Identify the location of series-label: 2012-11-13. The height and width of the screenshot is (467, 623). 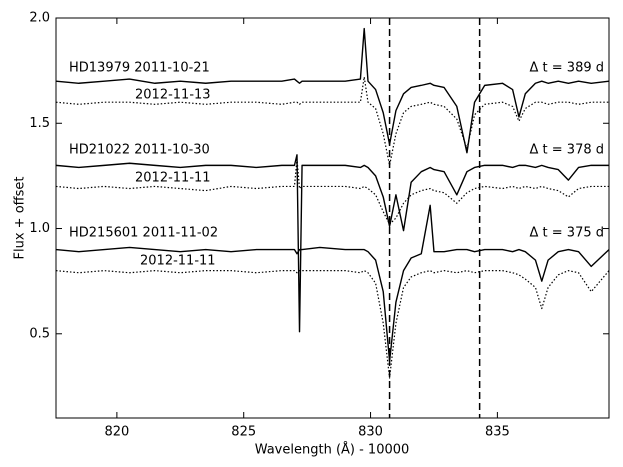
(173, 95).